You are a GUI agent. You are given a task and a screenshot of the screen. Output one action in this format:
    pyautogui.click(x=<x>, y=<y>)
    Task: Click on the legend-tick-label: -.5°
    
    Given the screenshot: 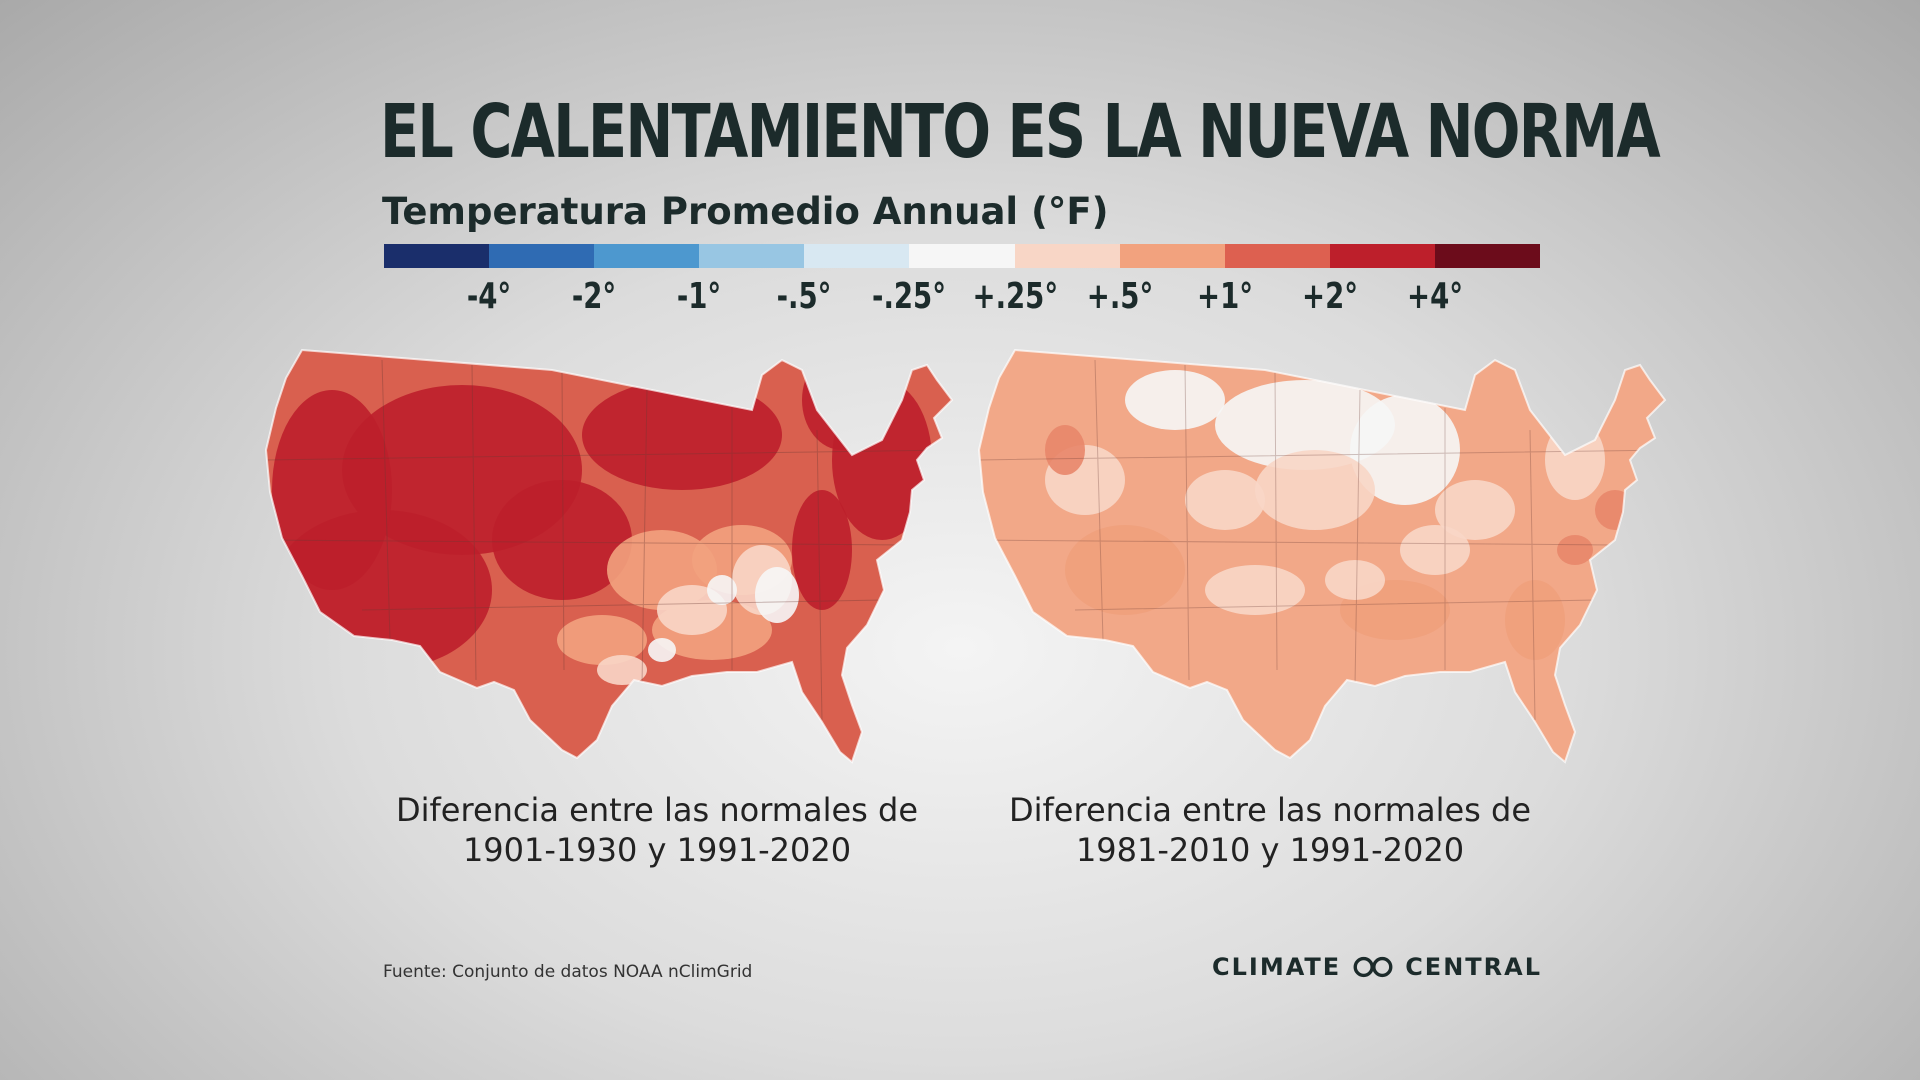 What is the action you would take?
    pyautogui.click(x=804, y=296)
    